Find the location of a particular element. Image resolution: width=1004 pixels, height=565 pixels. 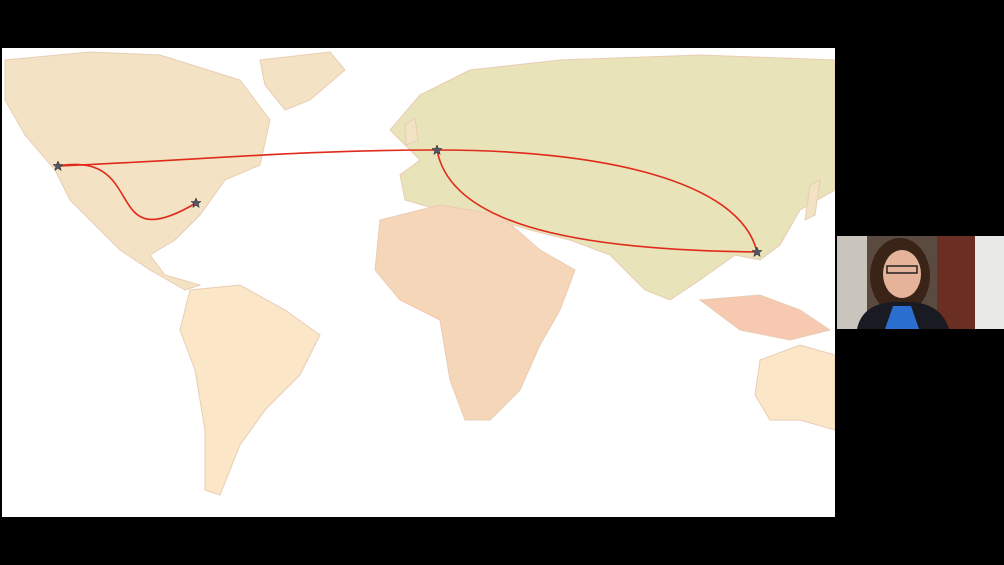

participant-video-tile is located at coordinates (920, 282).